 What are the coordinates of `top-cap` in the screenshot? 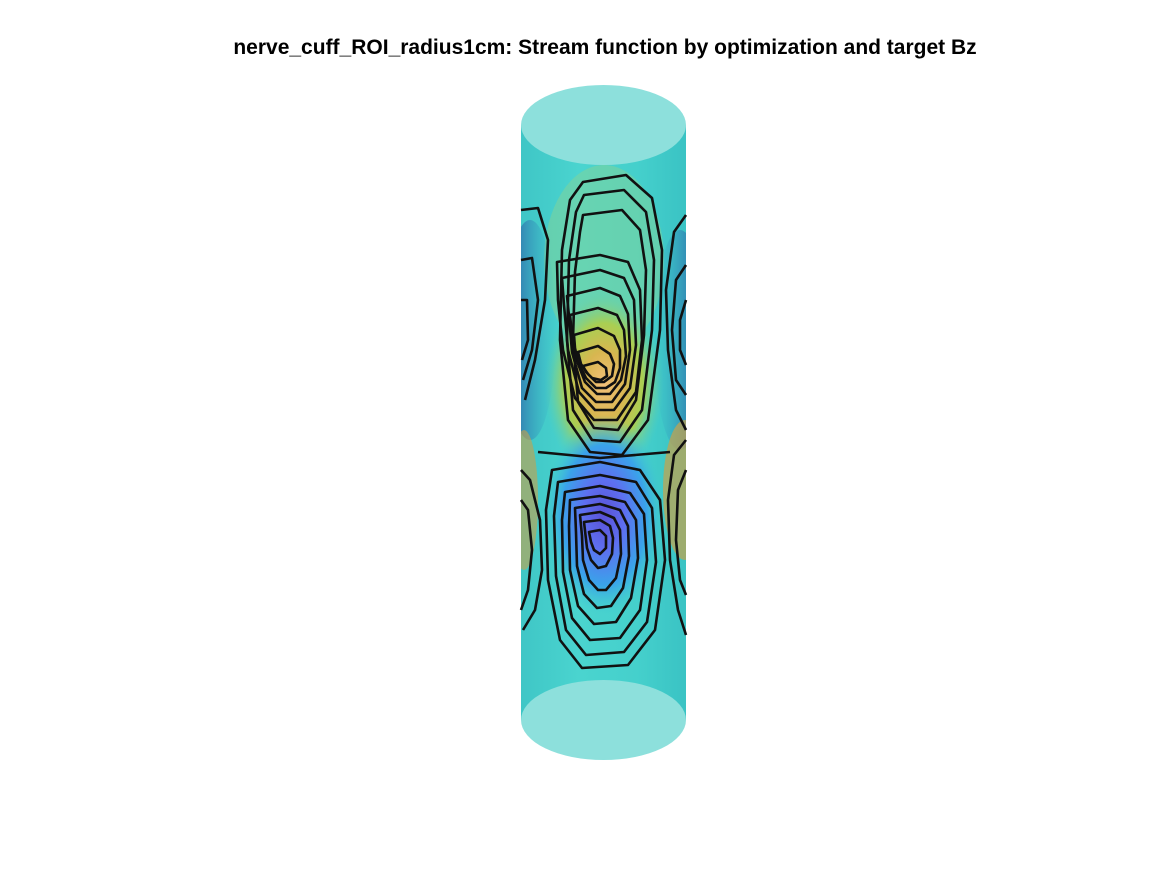 It's located at (603, 125).